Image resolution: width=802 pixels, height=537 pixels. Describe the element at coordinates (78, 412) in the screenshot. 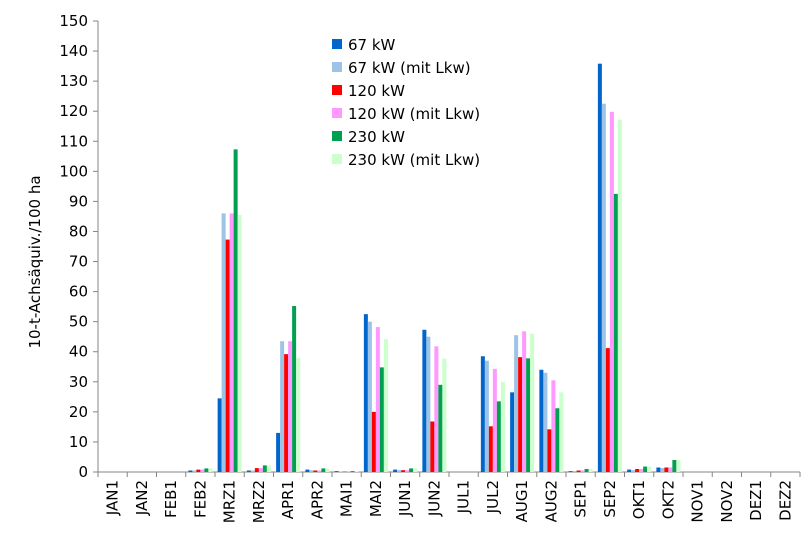

I see `y-tick-label: 20` at that location.